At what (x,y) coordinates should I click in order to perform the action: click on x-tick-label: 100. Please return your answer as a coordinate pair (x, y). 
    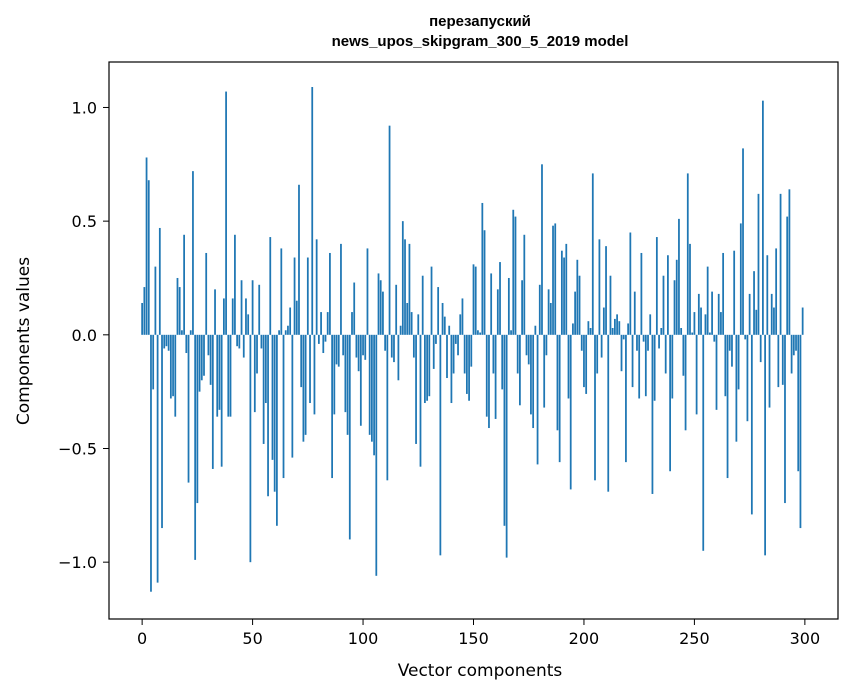
    Looking at the image, I should click on (363, 638).